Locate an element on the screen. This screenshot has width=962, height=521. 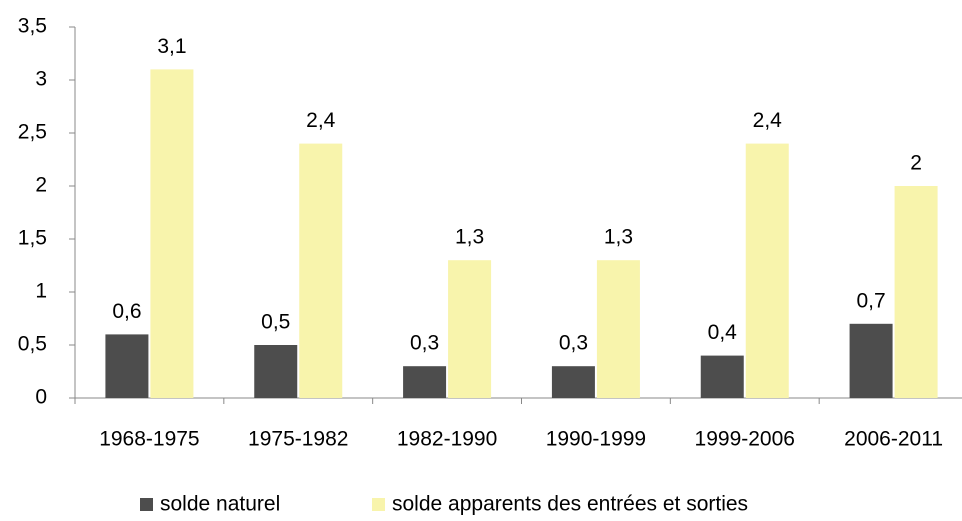
legend-label: solde naturel is located at coordinates (220, 504).